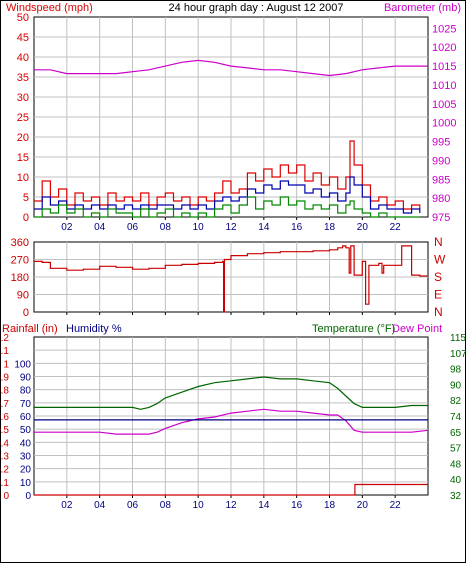  What do you see at coordinates (417, 329) in the screenshot?
I see `dew-point-axis-label: Dew Point` at bounding box center [417, 329].